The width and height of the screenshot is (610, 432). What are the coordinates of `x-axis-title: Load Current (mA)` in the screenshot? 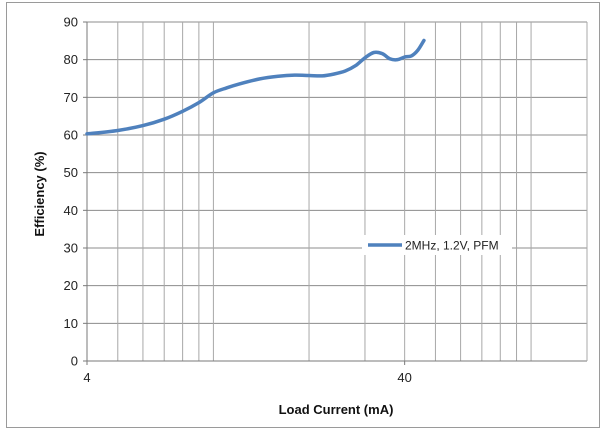 It's located at (336, 409).